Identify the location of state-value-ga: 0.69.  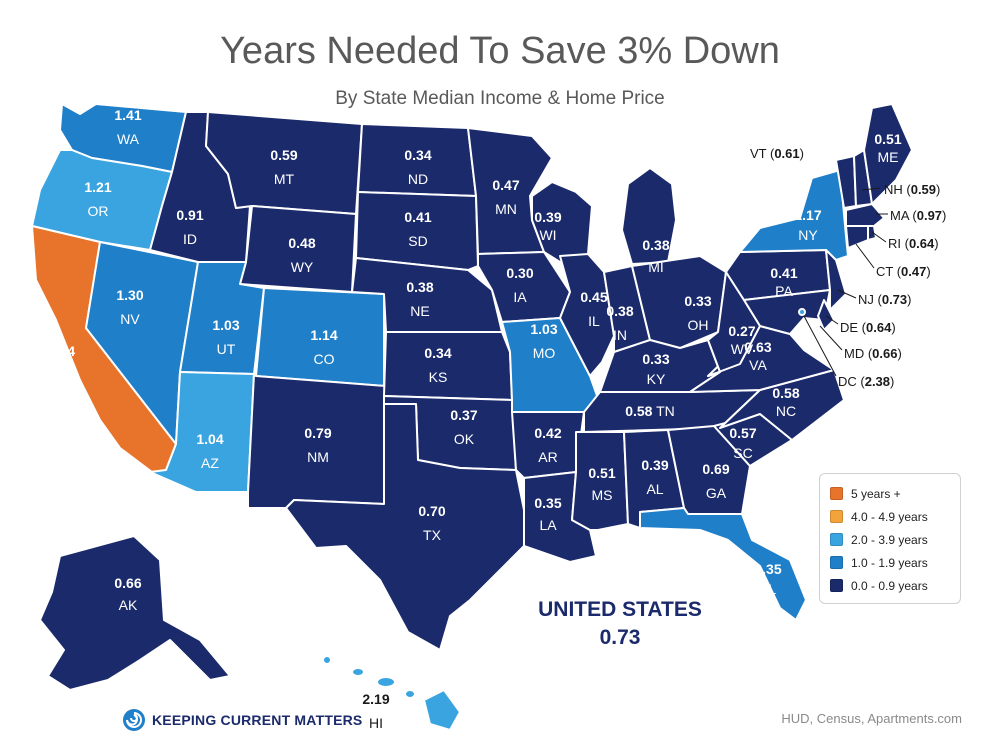
(715, 469).